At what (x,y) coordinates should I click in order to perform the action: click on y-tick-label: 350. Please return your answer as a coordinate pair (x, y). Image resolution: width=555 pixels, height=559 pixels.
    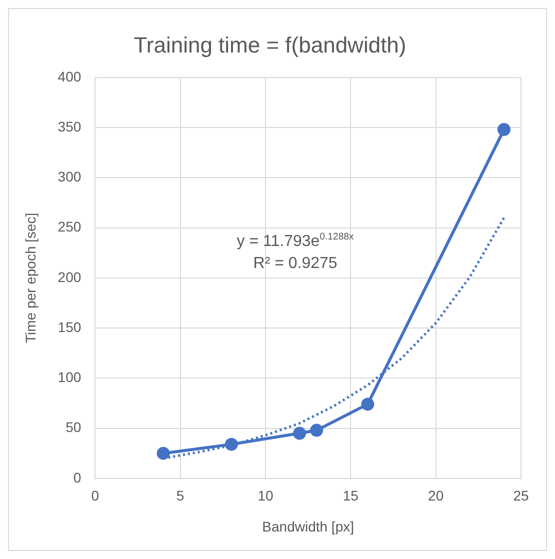
    Looking at the image, I should click on (70, 126).